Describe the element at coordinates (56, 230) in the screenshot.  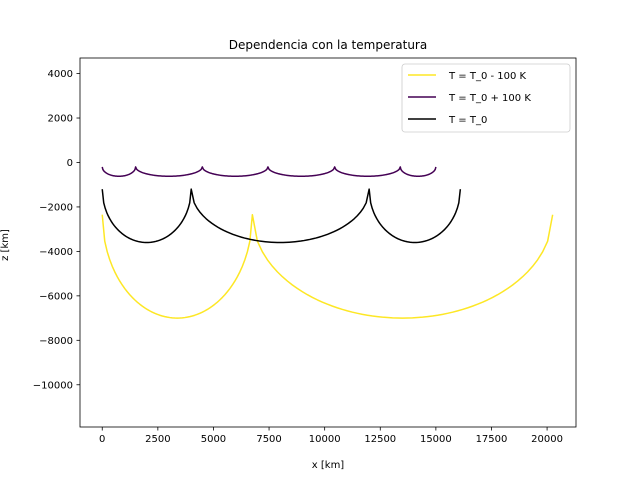
I see `y-axis: 4000 2000 0 −2000 −4000 −6000 −8000 −10000` at that location.